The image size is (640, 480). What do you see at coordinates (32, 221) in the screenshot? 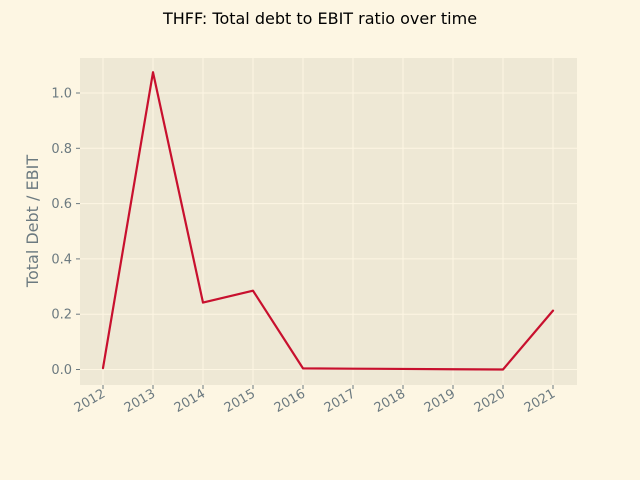
I see `y-axis-label: Total Debt / EBIT` at bounding box center [32, 221].